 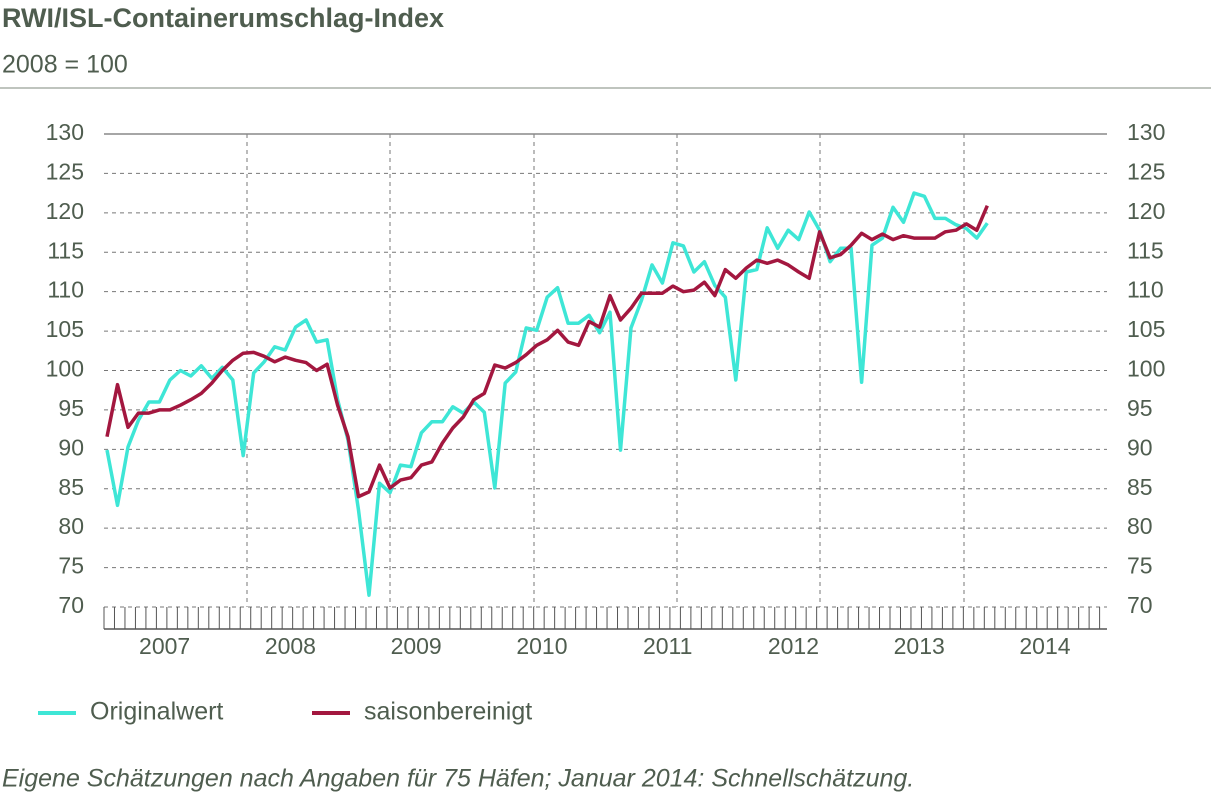 I want to click on y-tick-label: 80, so click(x=71, y=526).